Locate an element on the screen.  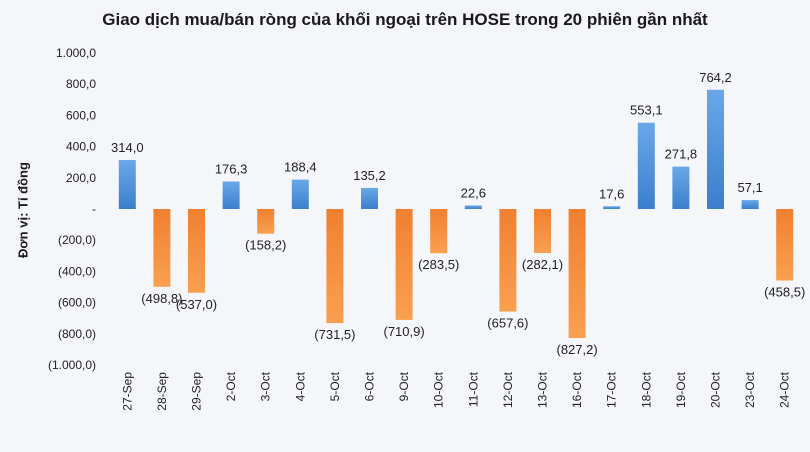
x-tick-label: 27-Sep is located at coordinates (127, 391).